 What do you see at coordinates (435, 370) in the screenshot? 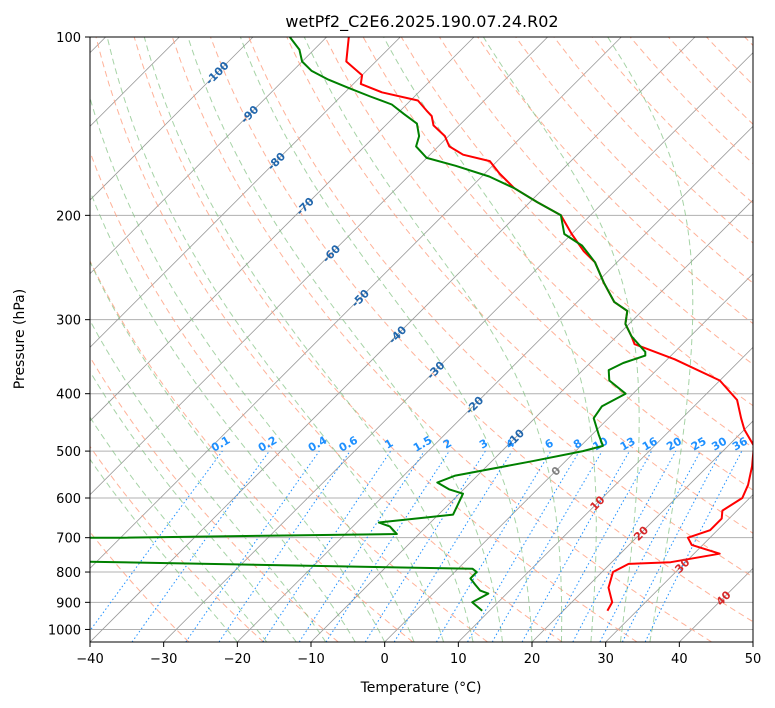
I see `isotherm-label: -30` at bounding box center [435, 370].